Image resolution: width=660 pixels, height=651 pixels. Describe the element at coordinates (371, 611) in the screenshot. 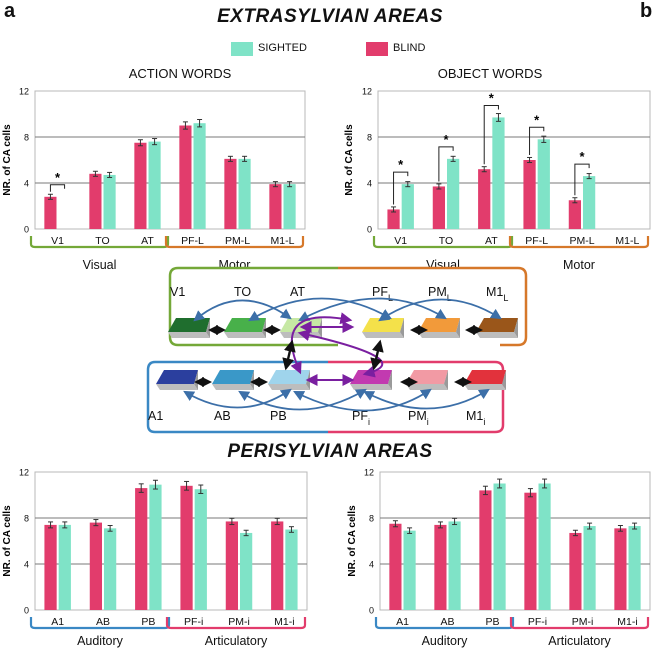

I see `y-tick-label: 0` at that location.